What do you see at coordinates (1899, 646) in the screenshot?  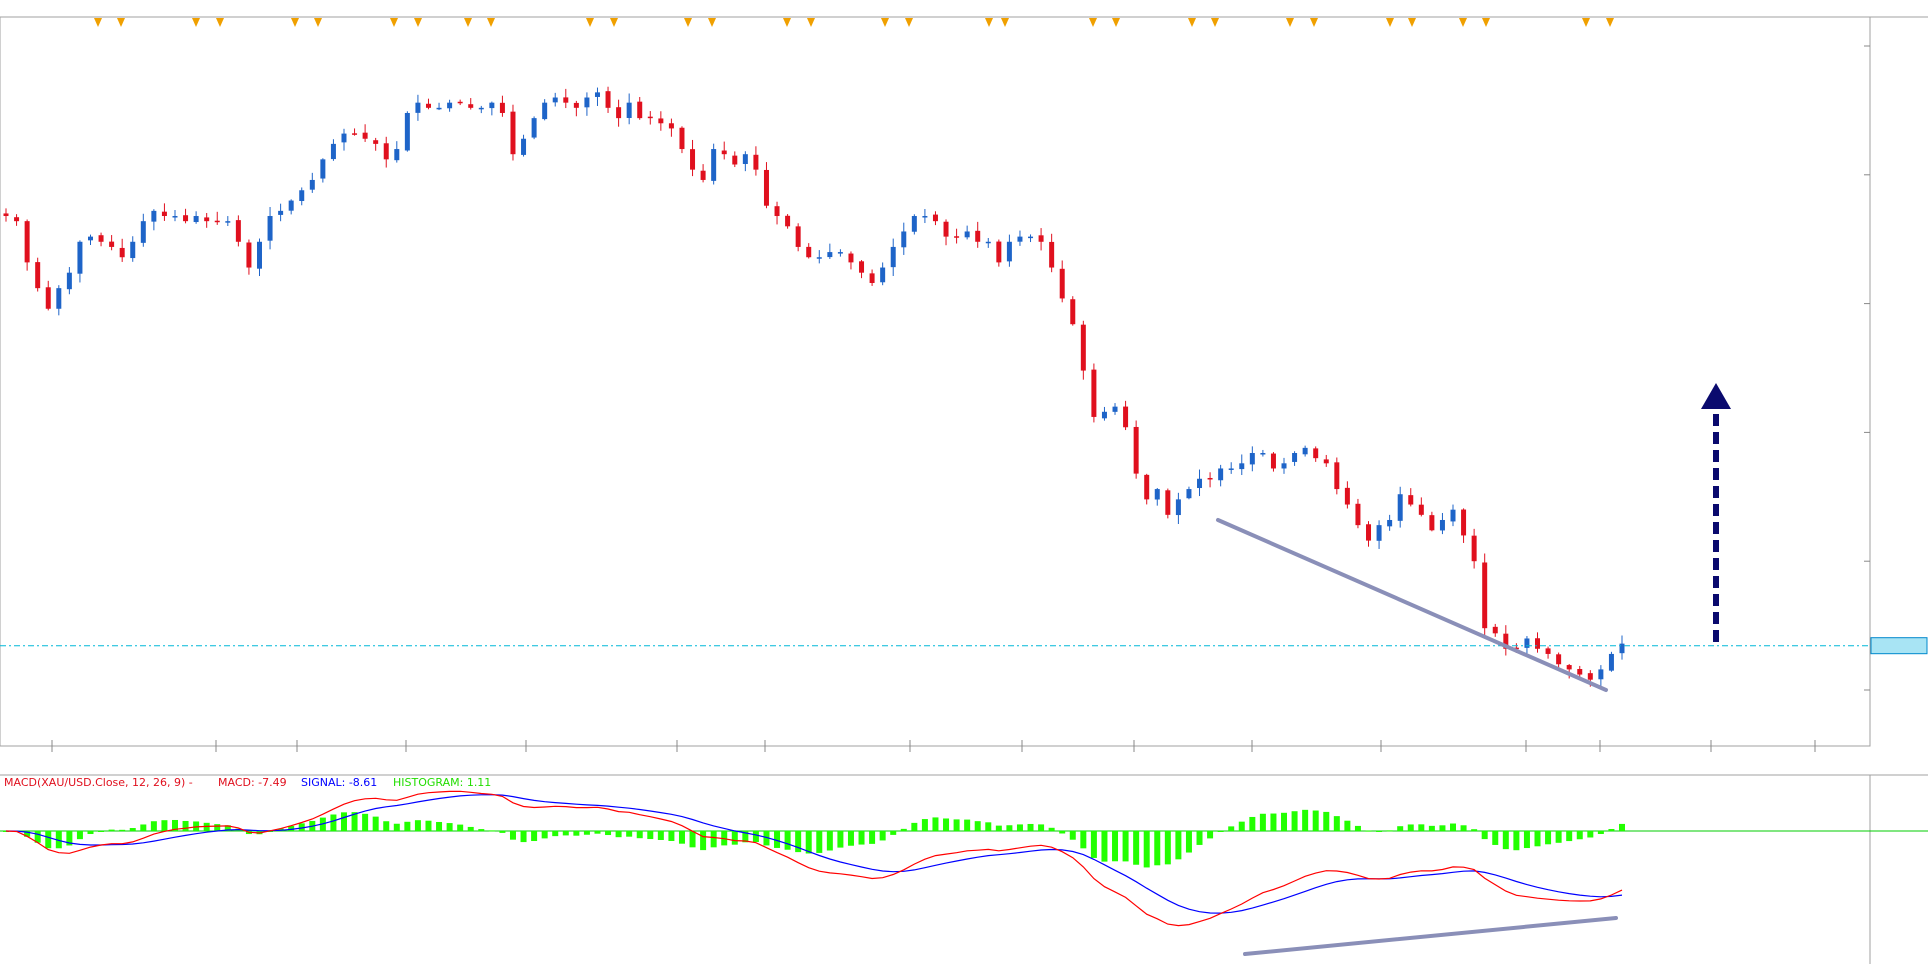 I see `last-price-tag` at bounding box center [1899, 646].